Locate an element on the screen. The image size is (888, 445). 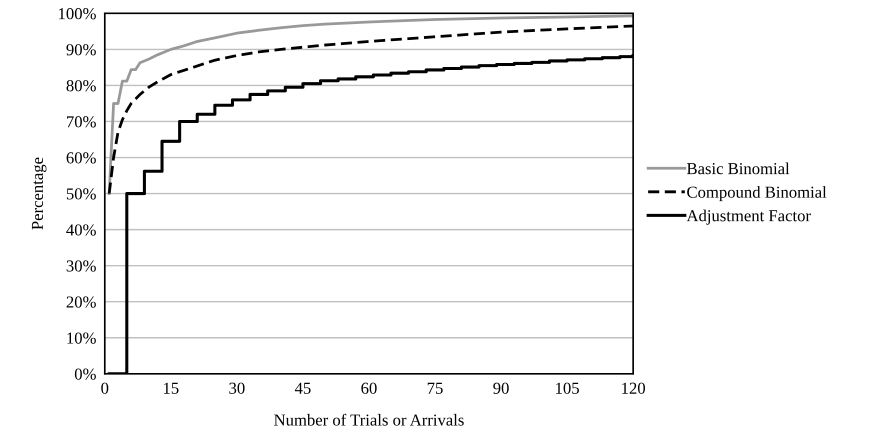
legend-label: Adjustment Factor is located at coordinates (748, 217).